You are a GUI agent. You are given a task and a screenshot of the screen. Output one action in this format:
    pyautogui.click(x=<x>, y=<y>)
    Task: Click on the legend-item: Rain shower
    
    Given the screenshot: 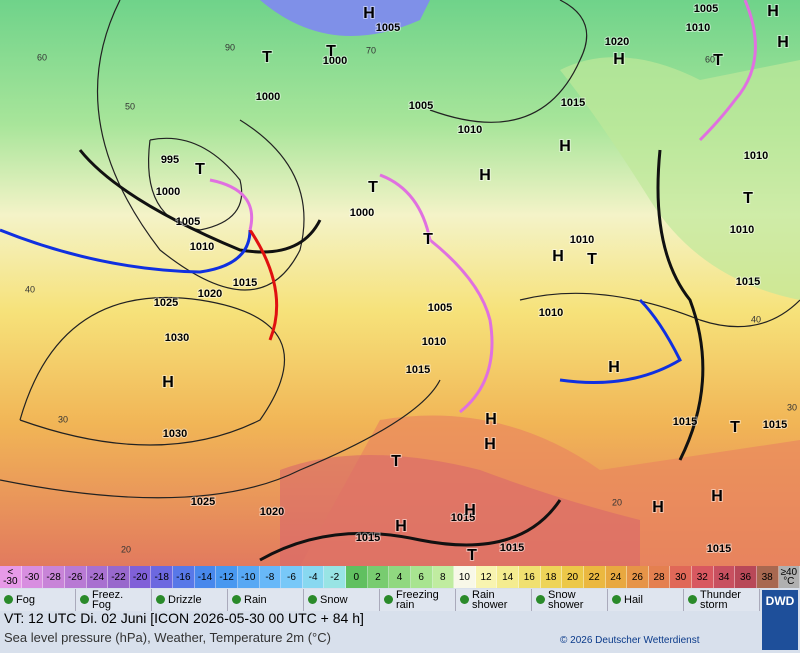 What is the action you would take?
    pyautogui.click(x=494, y=600)
    